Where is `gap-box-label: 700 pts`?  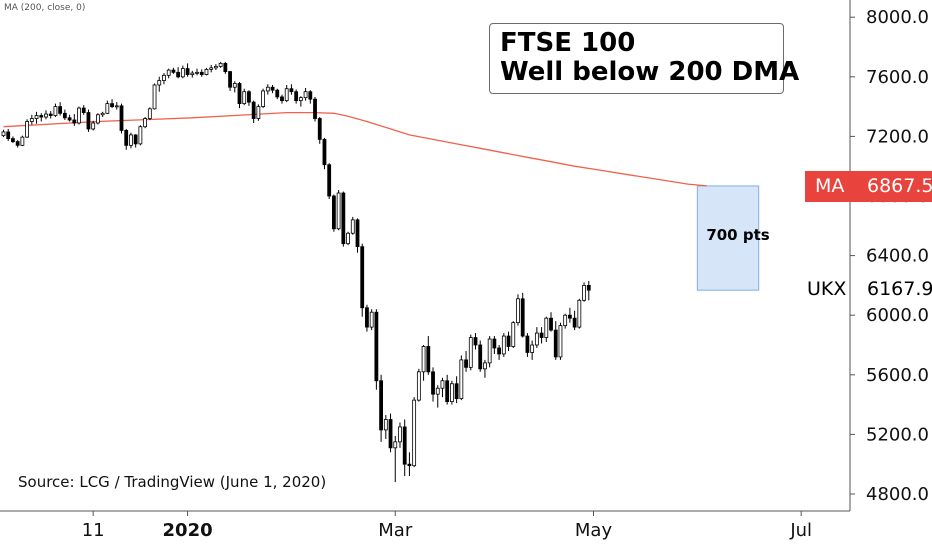
gap-box-label: 700 pts is located at coordinates (738, 235).